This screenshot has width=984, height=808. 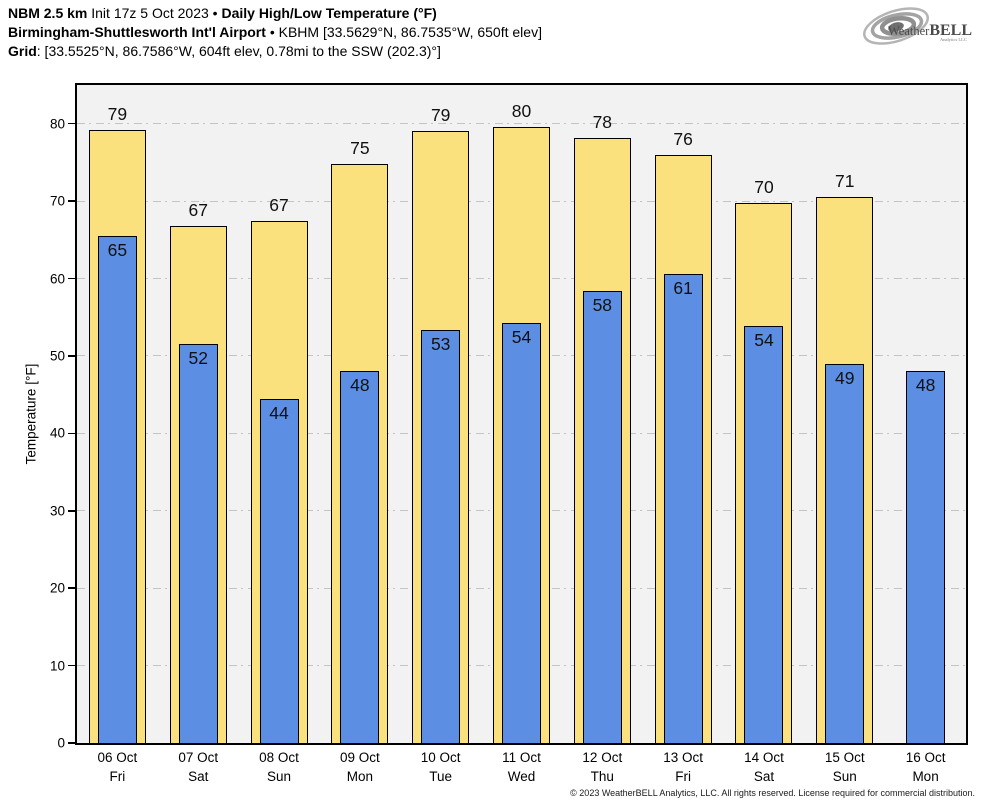 I want to click on swirl-icon, so click(x=896, y=26).